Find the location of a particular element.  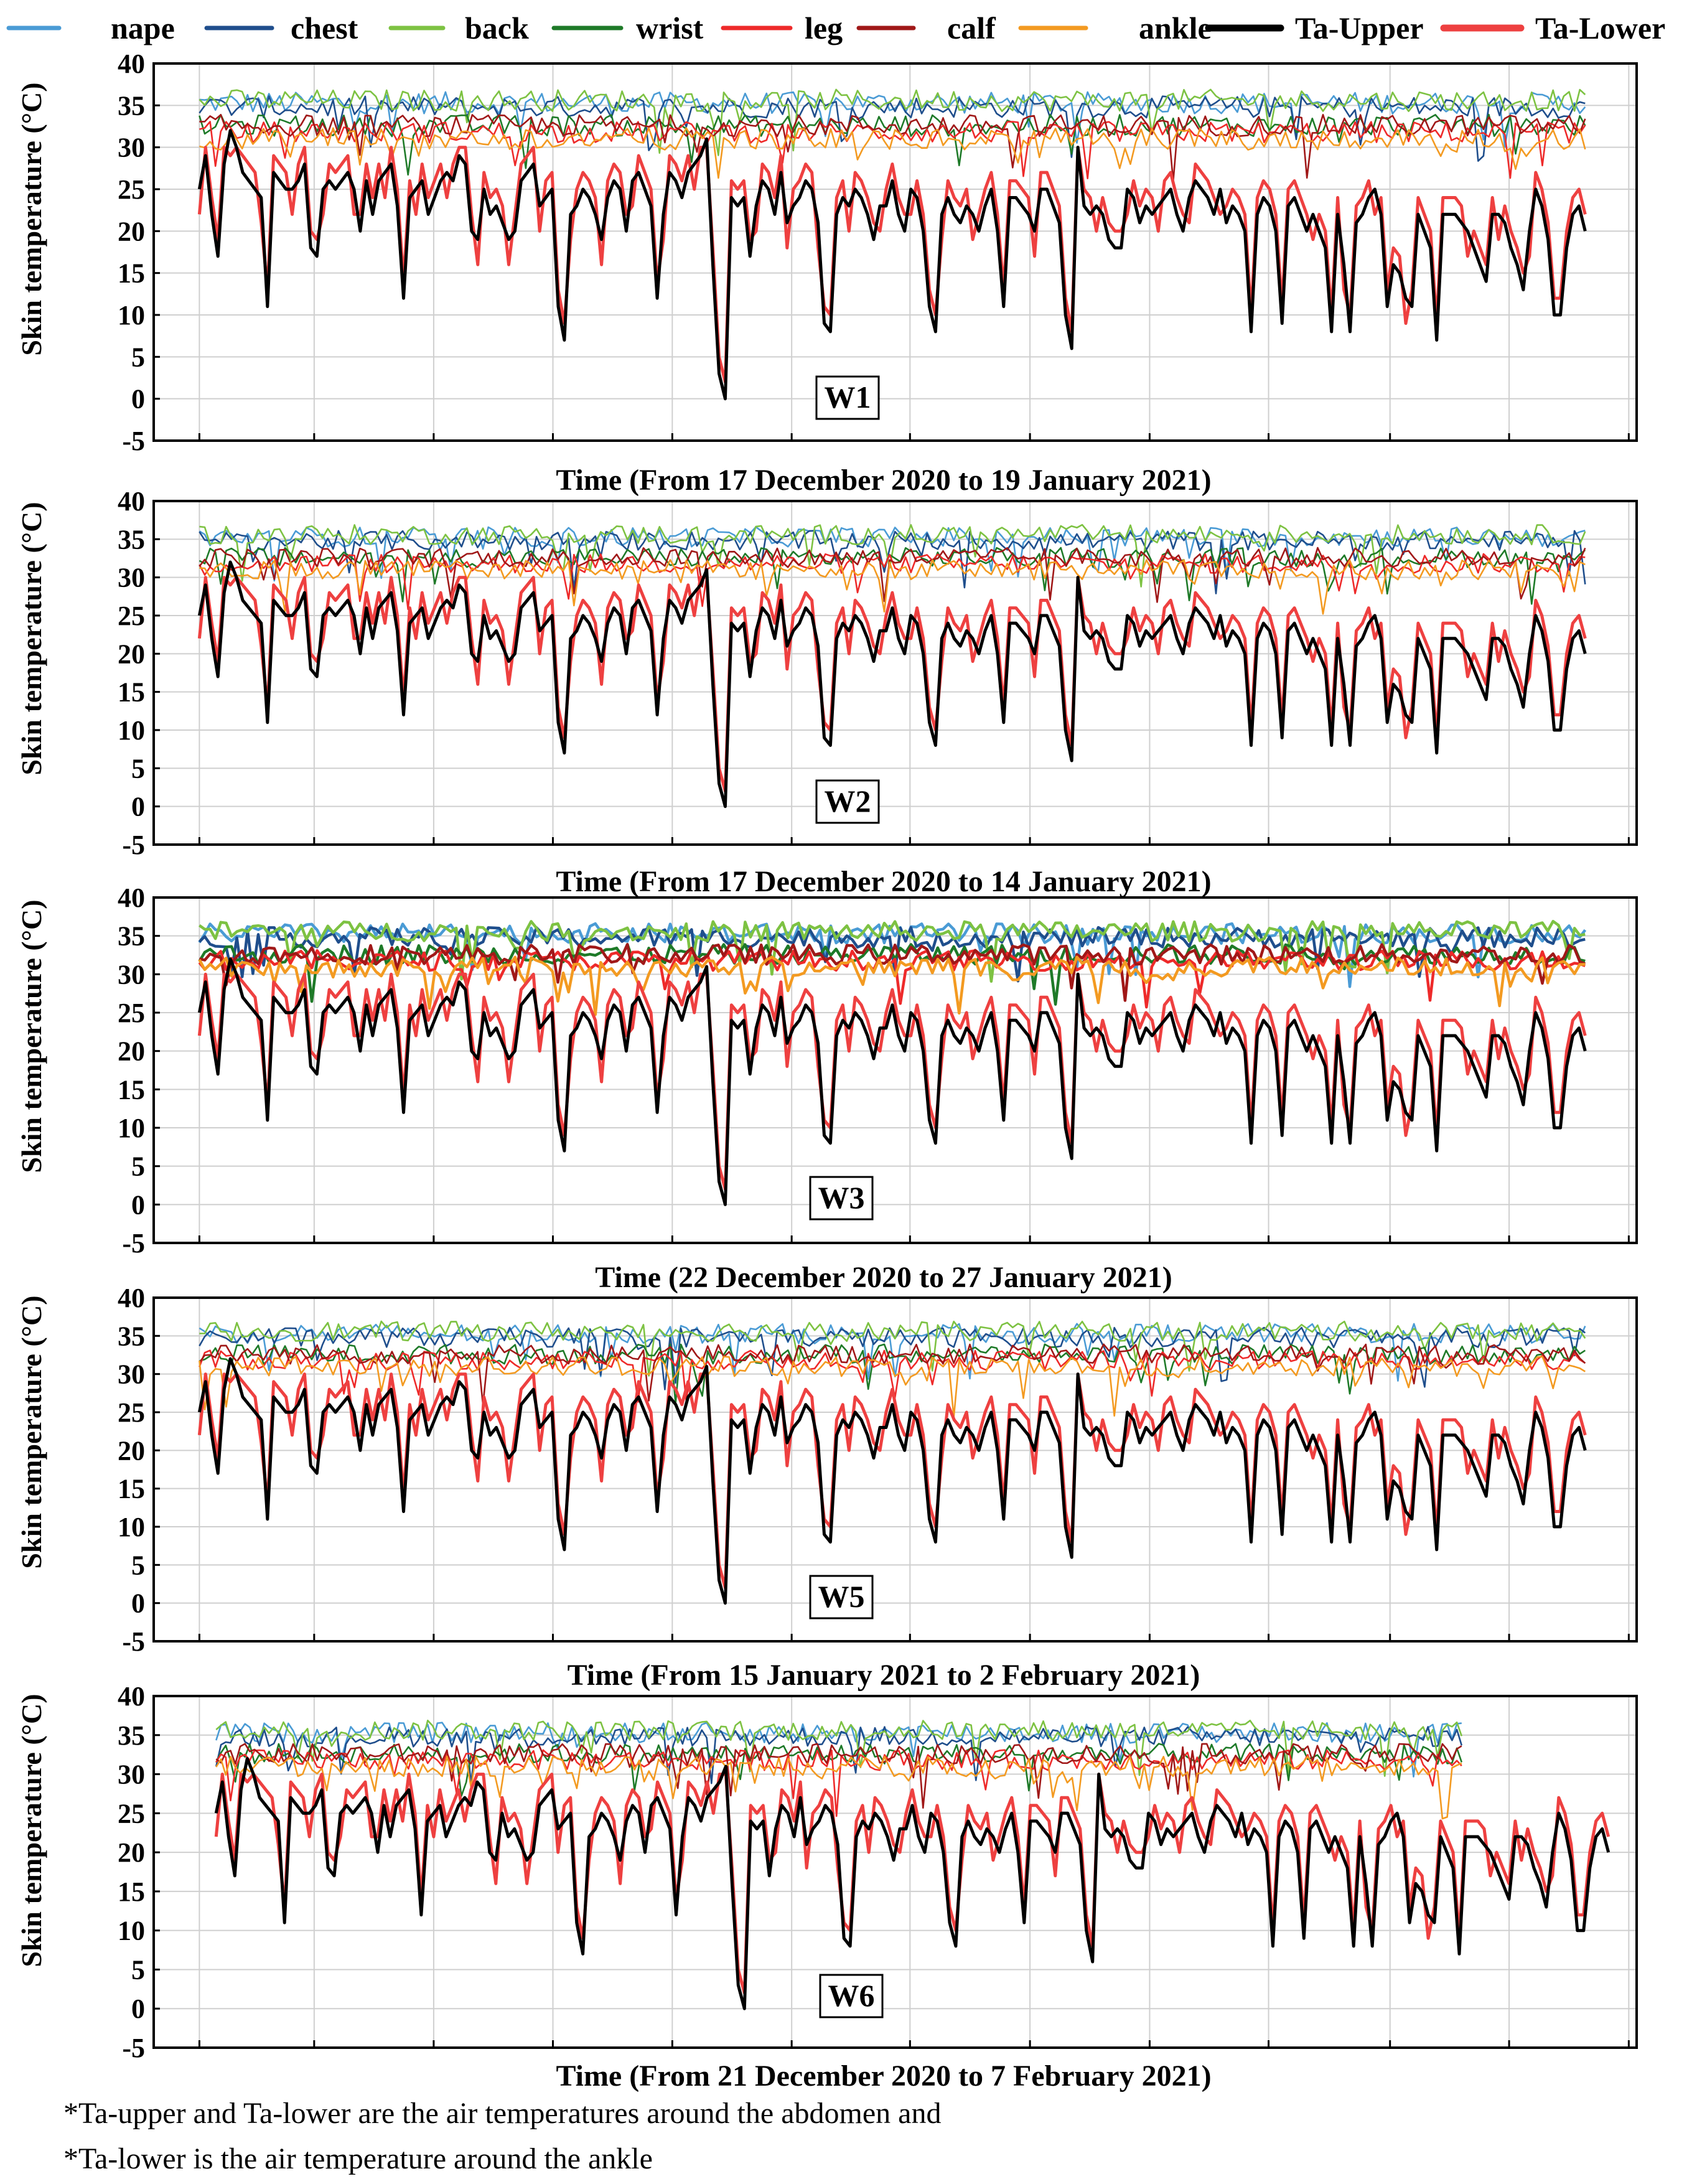

legend-label-chest: chest is located at coordinates (324, 28).